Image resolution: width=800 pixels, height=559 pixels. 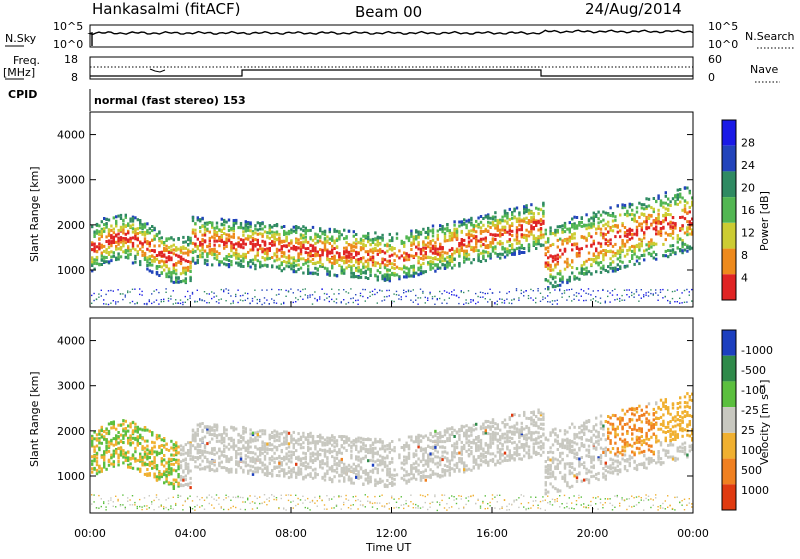 What do you see at coordinates (71, 59) in the screenshot?
I see `freq-tick-top: 18` at bounding box center [71, 59].